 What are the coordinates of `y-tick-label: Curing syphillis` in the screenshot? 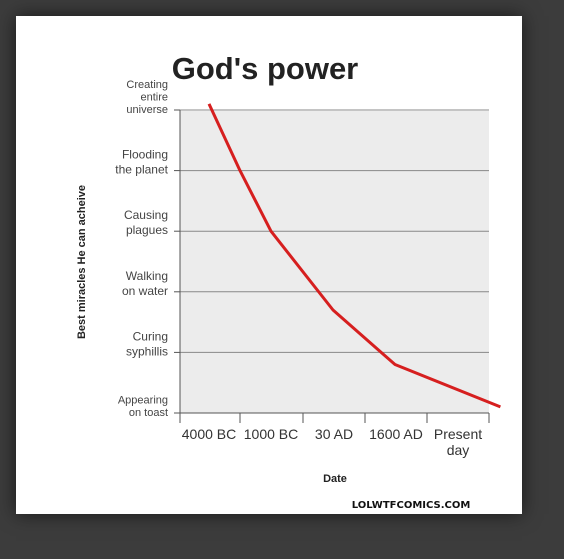 It's located at (147, 343).